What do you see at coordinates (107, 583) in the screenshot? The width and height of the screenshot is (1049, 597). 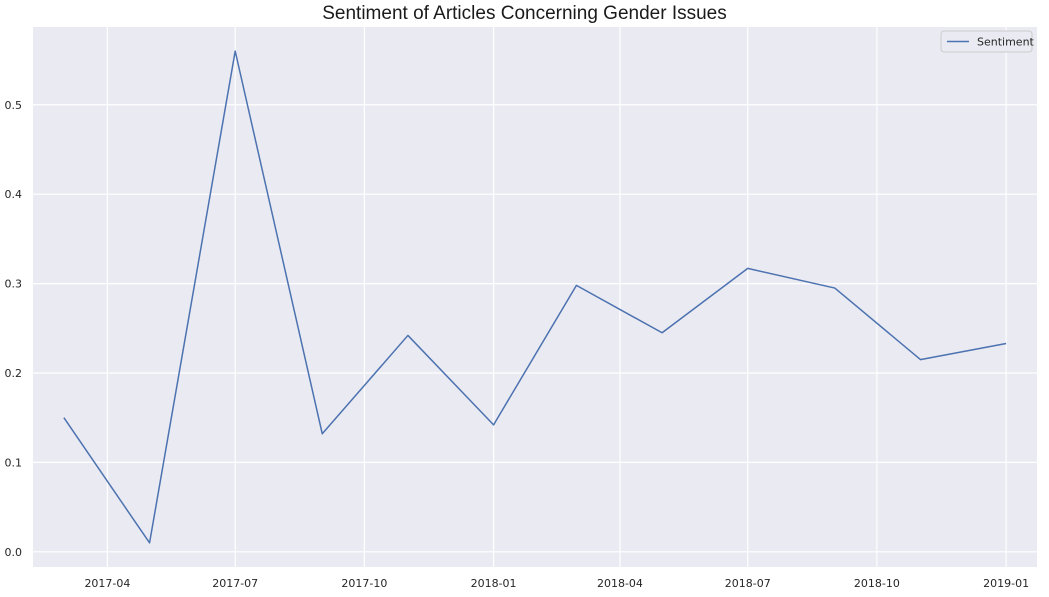 I see `x-tick-label: 2017-04` at bounding box center [107, 583].